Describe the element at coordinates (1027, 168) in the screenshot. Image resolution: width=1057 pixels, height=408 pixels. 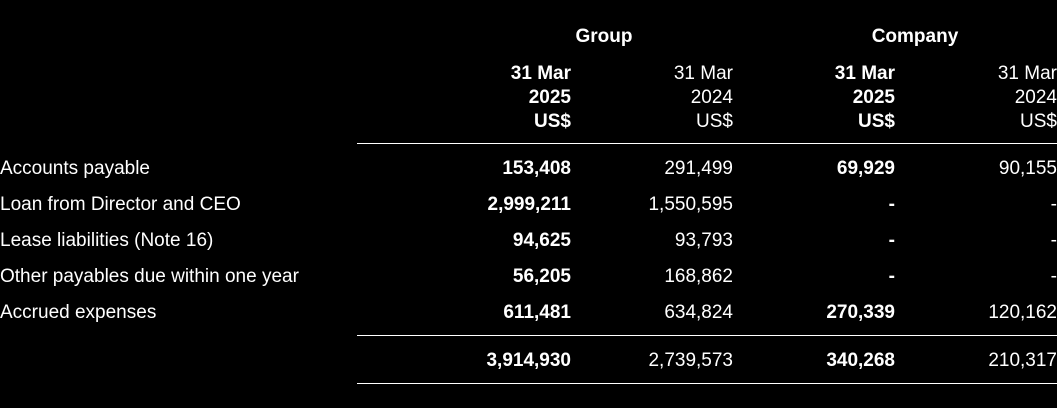
I see `value-company-2024: 90,155` at that location.